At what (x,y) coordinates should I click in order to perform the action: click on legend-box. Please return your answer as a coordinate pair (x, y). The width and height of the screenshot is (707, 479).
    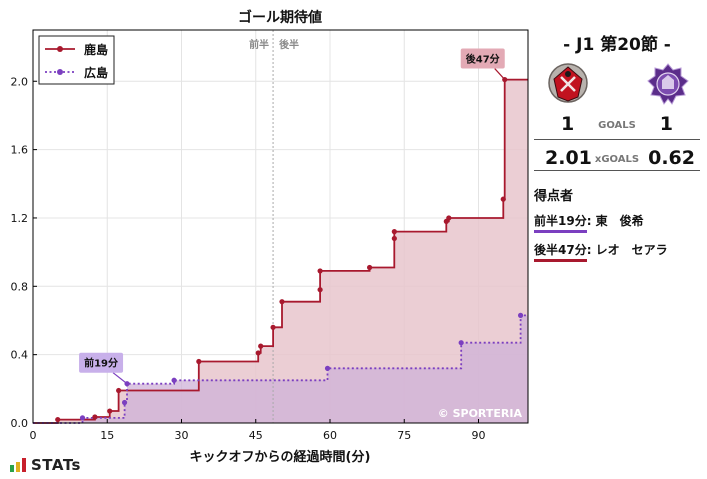
    Looking at the image, I should click on (76, 60).